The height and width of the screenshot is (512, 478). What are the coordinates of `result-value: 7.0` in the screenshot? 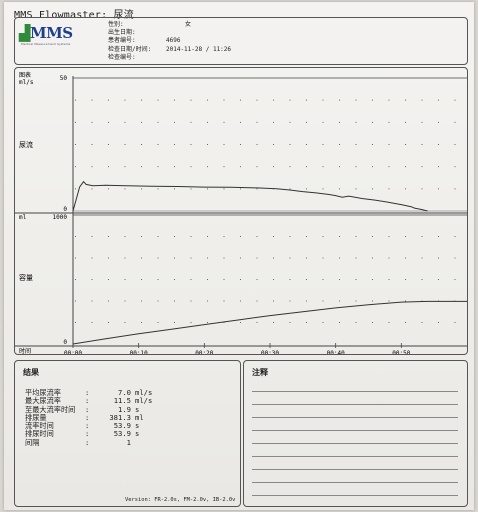 It's located at (124, 392).